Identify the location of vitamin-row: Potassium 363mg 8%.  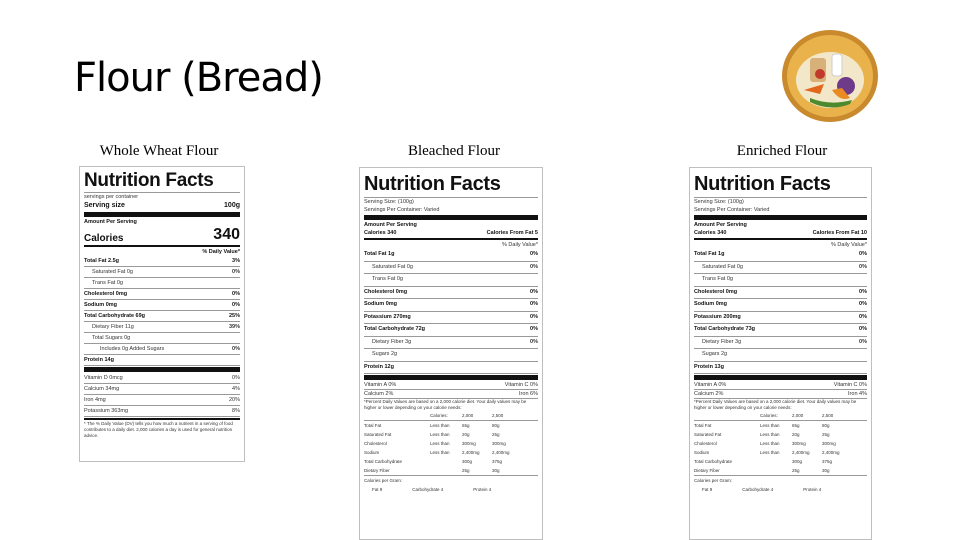
(162, 411).